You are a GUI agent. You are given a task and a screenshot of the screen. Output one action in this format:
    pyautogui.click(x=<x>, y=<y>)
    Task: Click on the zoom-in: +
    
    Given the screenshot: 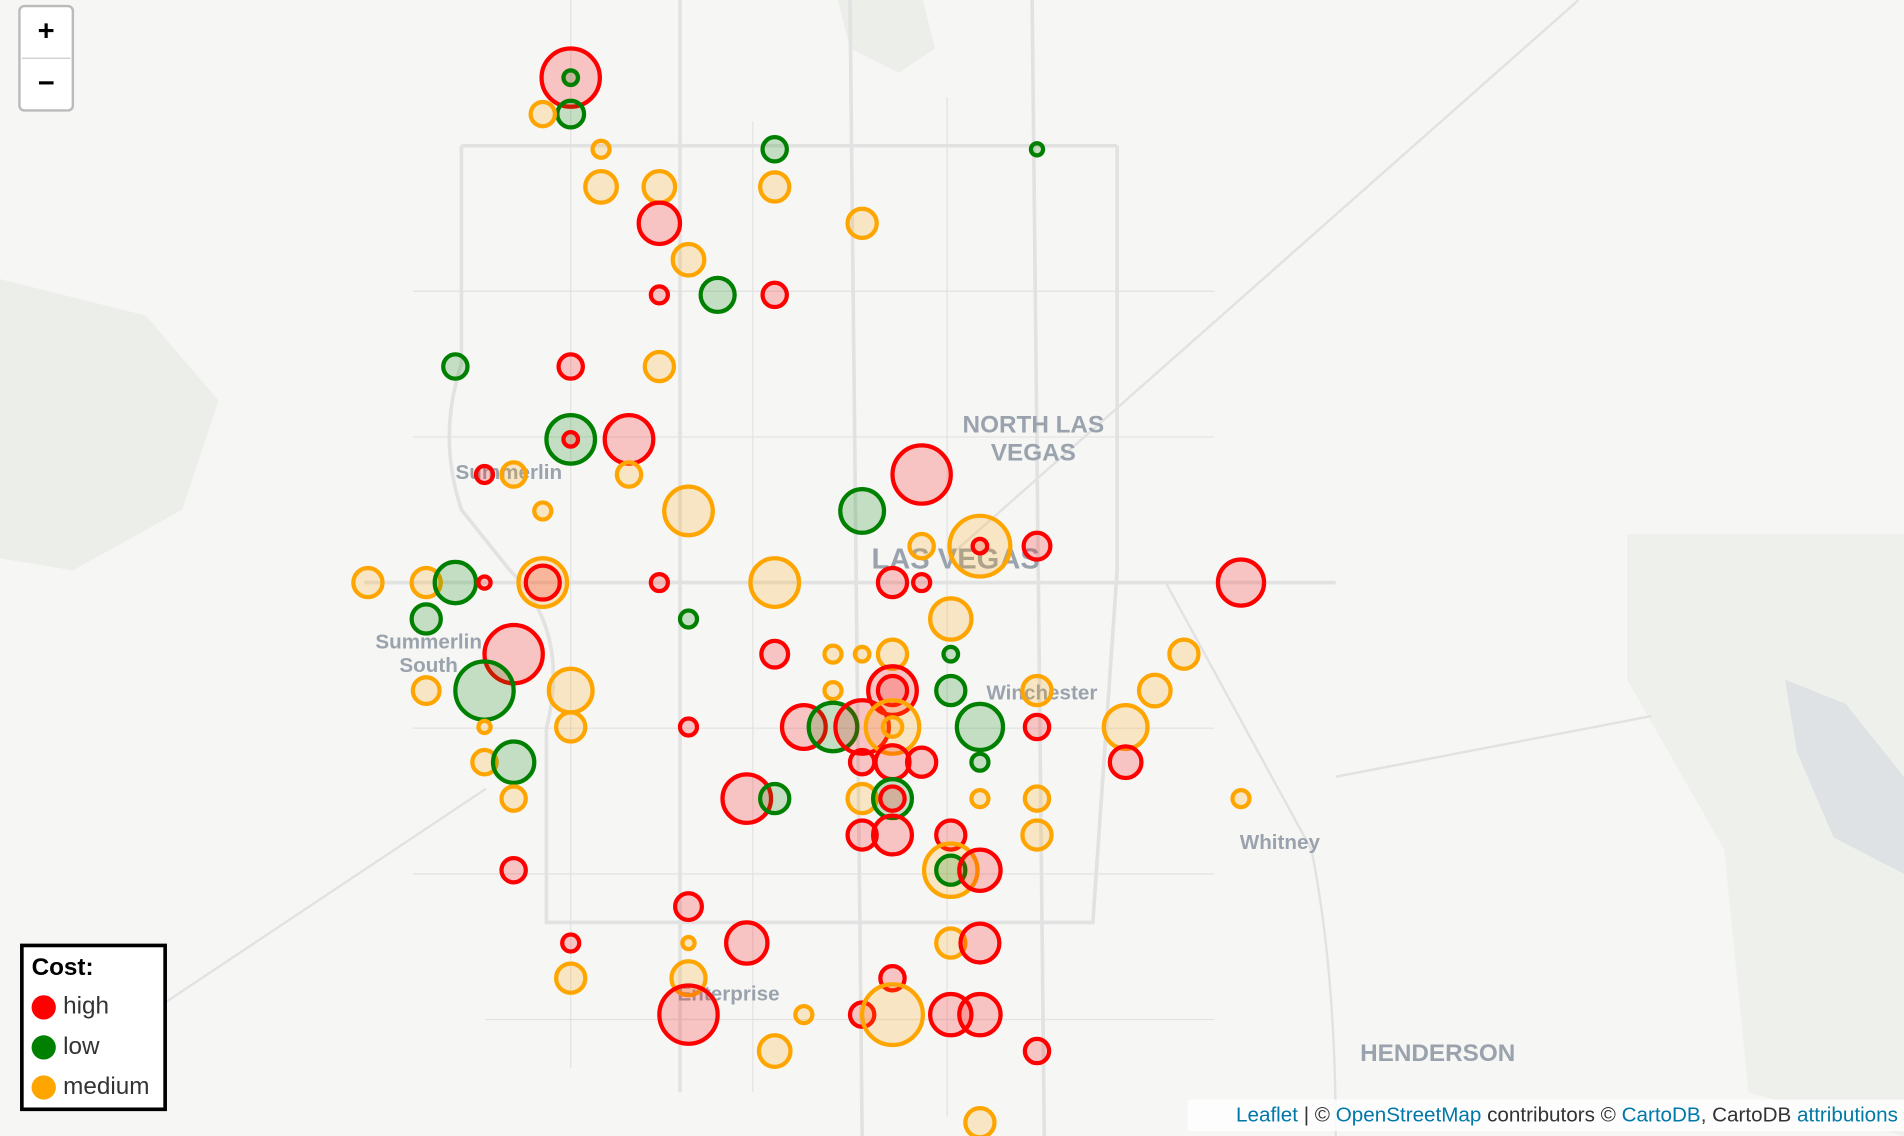 What is the action you would take?
    pyautogui.click(x=46, y=31)
    